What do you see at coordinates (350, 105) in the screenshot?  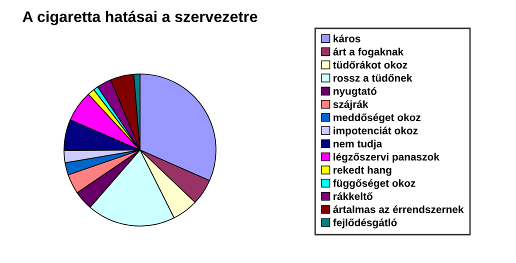 I see `legend-label: szájrák` at bounding box center [350, 105].